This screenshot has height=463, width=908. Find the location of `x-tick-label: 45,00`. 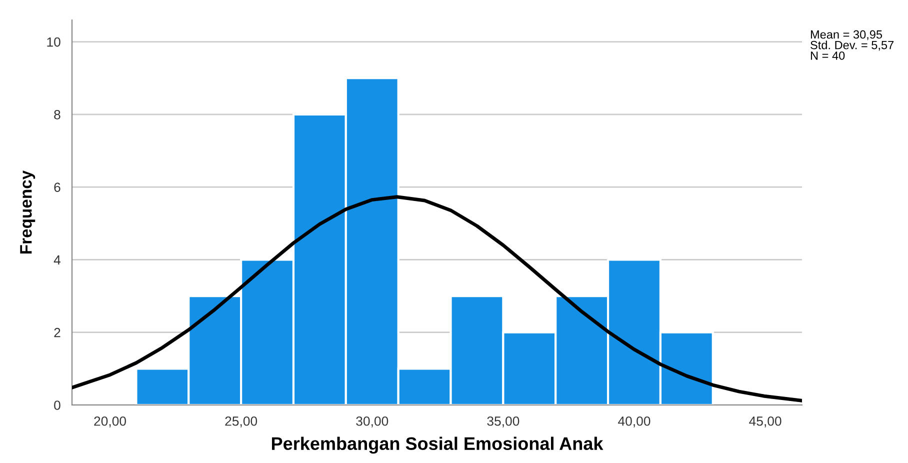

x-tick-label: 45,00 is located at coordinates (765, 422).